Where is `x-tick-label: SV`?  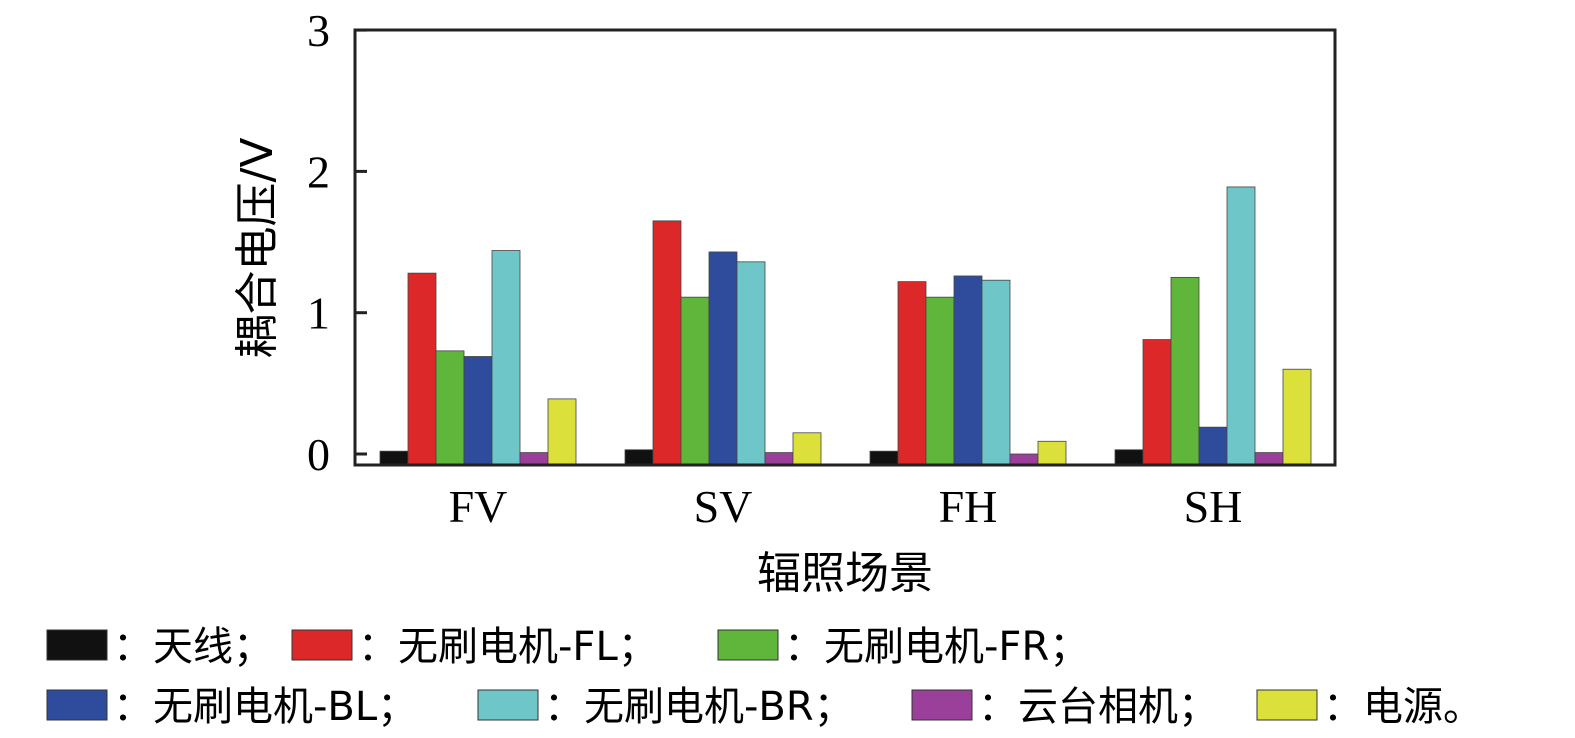
x-tick-label: SV is located at coordinates (723, 506).